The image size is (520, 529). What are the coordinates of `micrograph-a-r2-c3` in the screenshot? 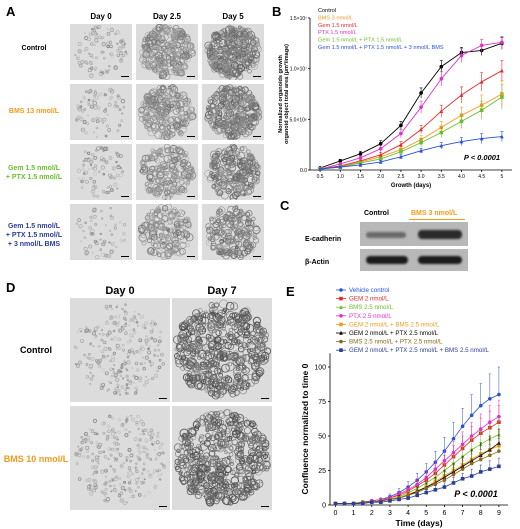 It's located at (233, 112).